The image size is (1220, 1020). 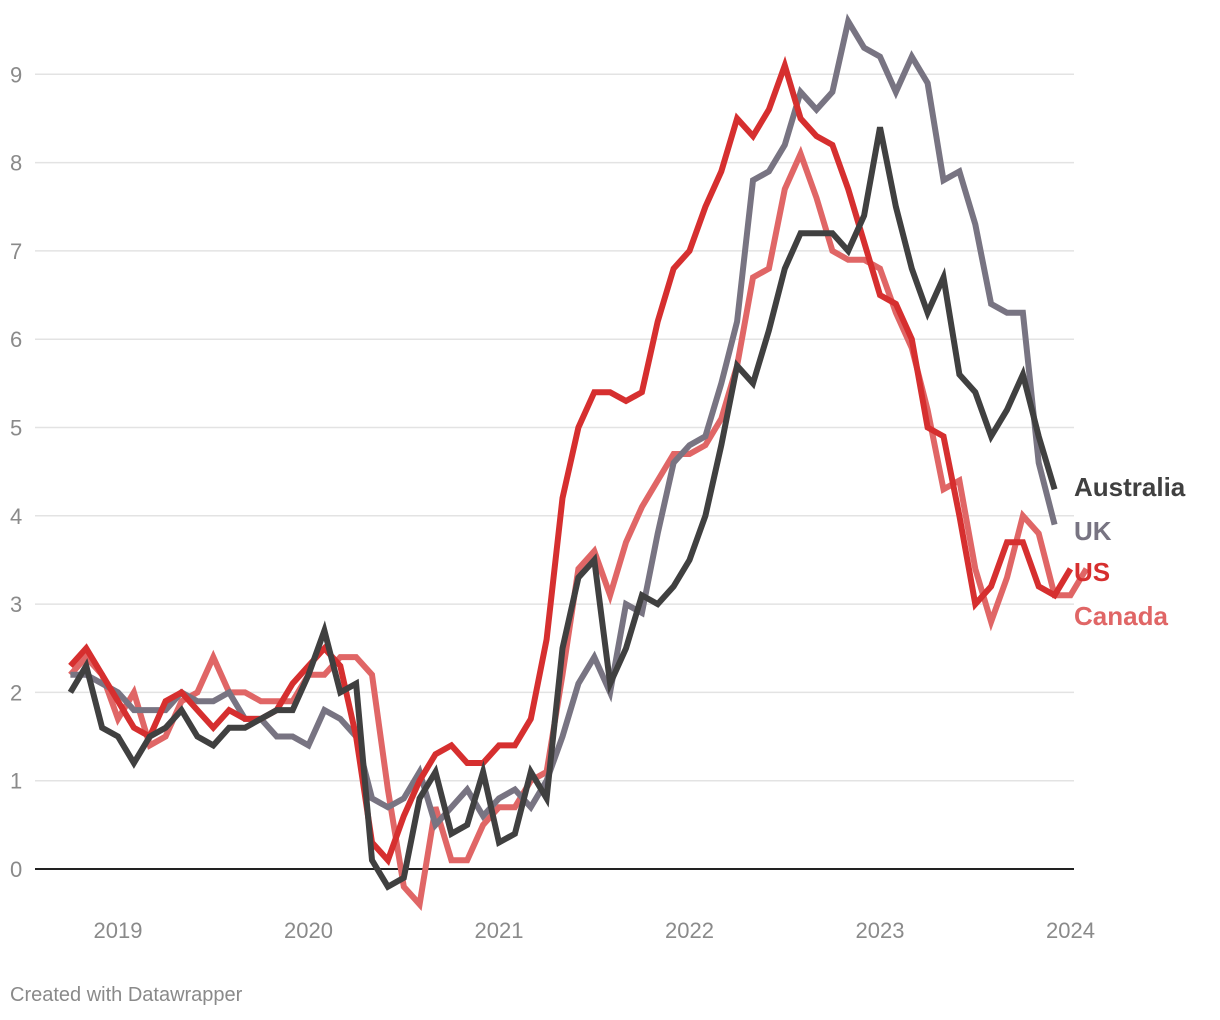 I want to click on y-tick-3: 3, so click(x=16, y=604).